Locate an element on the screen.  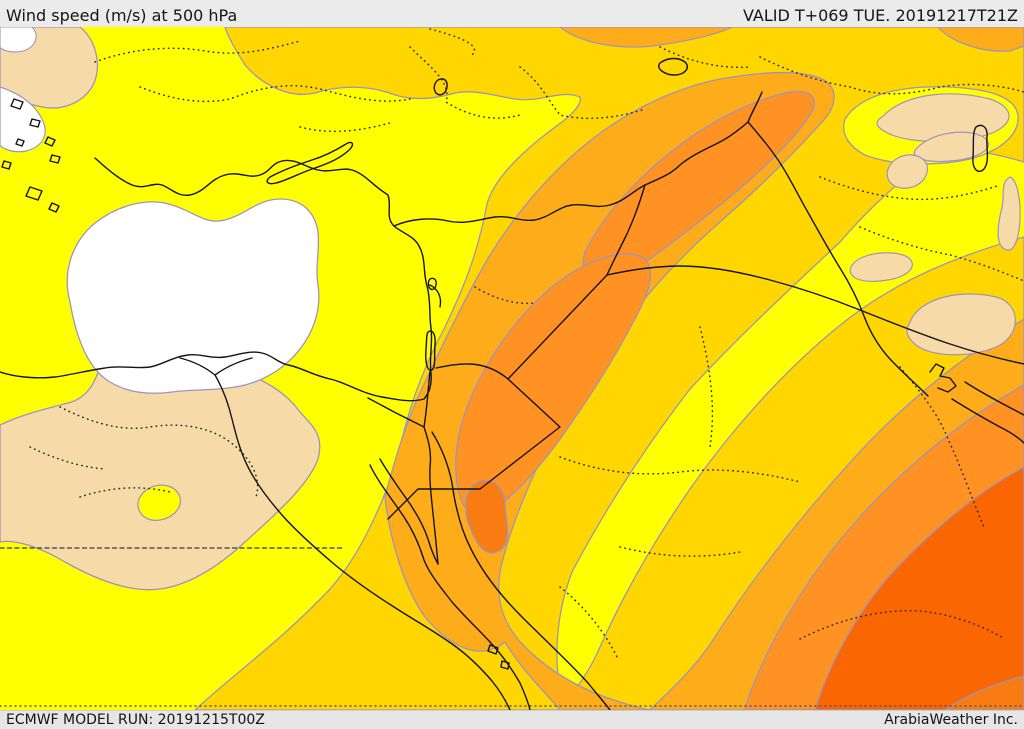
brand-label: ArabiaWeather Inc. is located at coordinates (951, 720).